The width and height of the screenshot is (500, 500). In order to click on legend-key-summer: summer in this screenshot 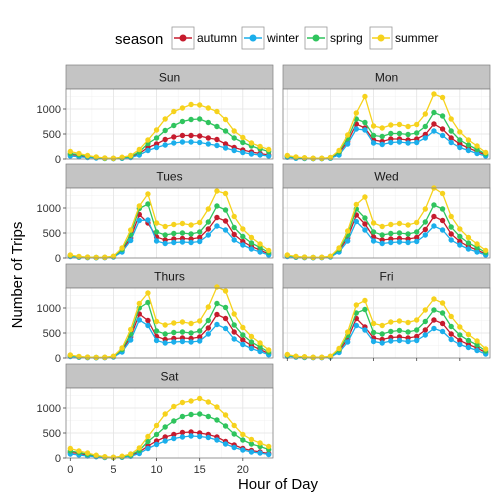, I will do `click(403, 38)`.